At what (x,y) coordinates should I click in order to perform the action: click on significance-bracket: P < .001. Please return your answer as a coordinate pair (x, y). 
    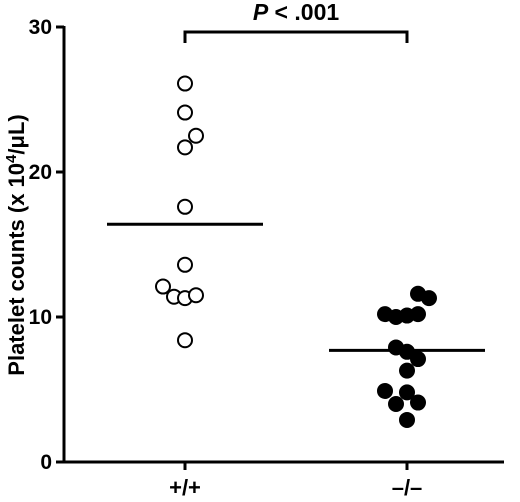
    Looking at the image, I should click on (296, 21).